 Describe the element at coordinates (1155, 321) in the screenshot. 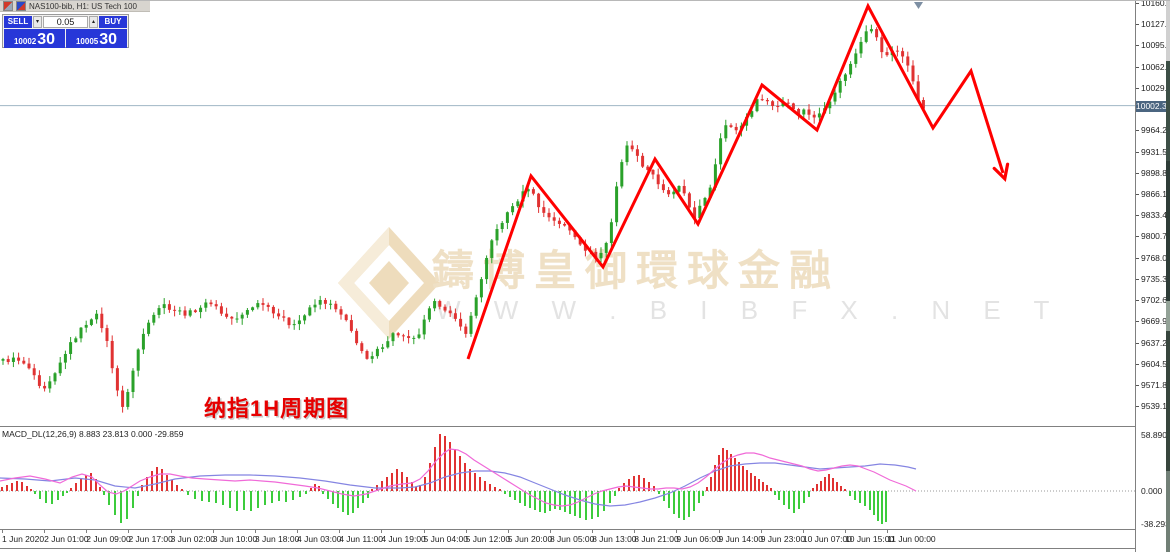

I see `price-axis-label: 9669.90` at that location.